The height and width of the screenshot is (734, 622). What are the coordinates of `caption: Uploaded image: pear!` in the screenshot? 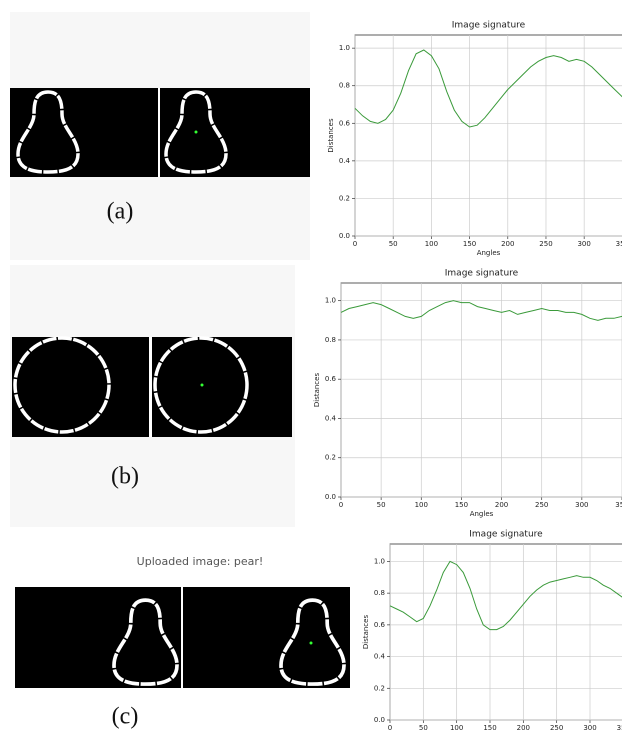 It's located at (200, 561).